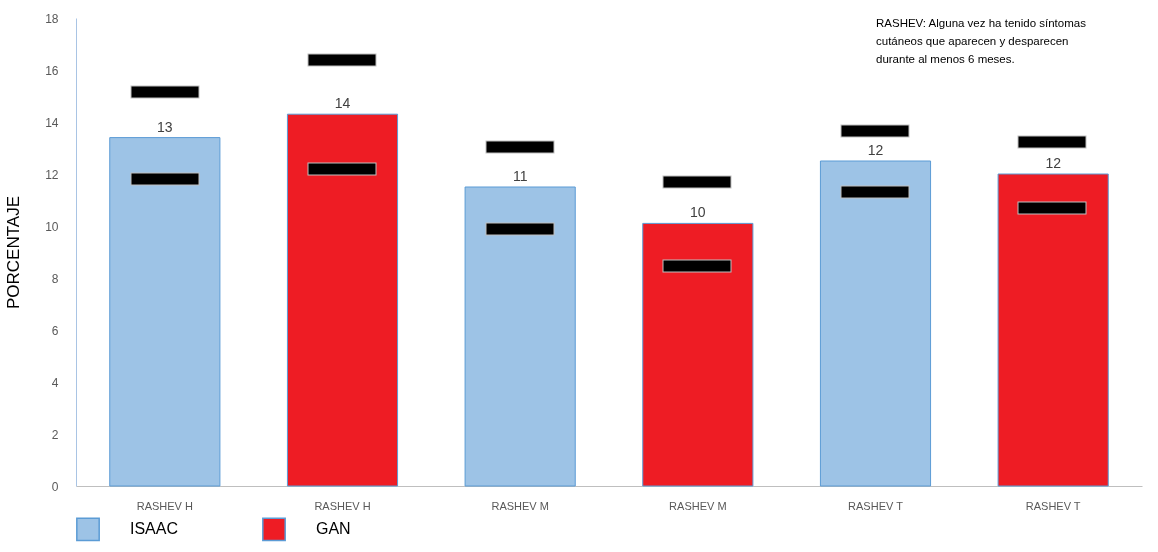 This screenshot has width=1158, height=552. What do you see at coordinates (55, 382) in the screenshot?
I see `y-tick-label: 4` at bounding box center [55, 382].